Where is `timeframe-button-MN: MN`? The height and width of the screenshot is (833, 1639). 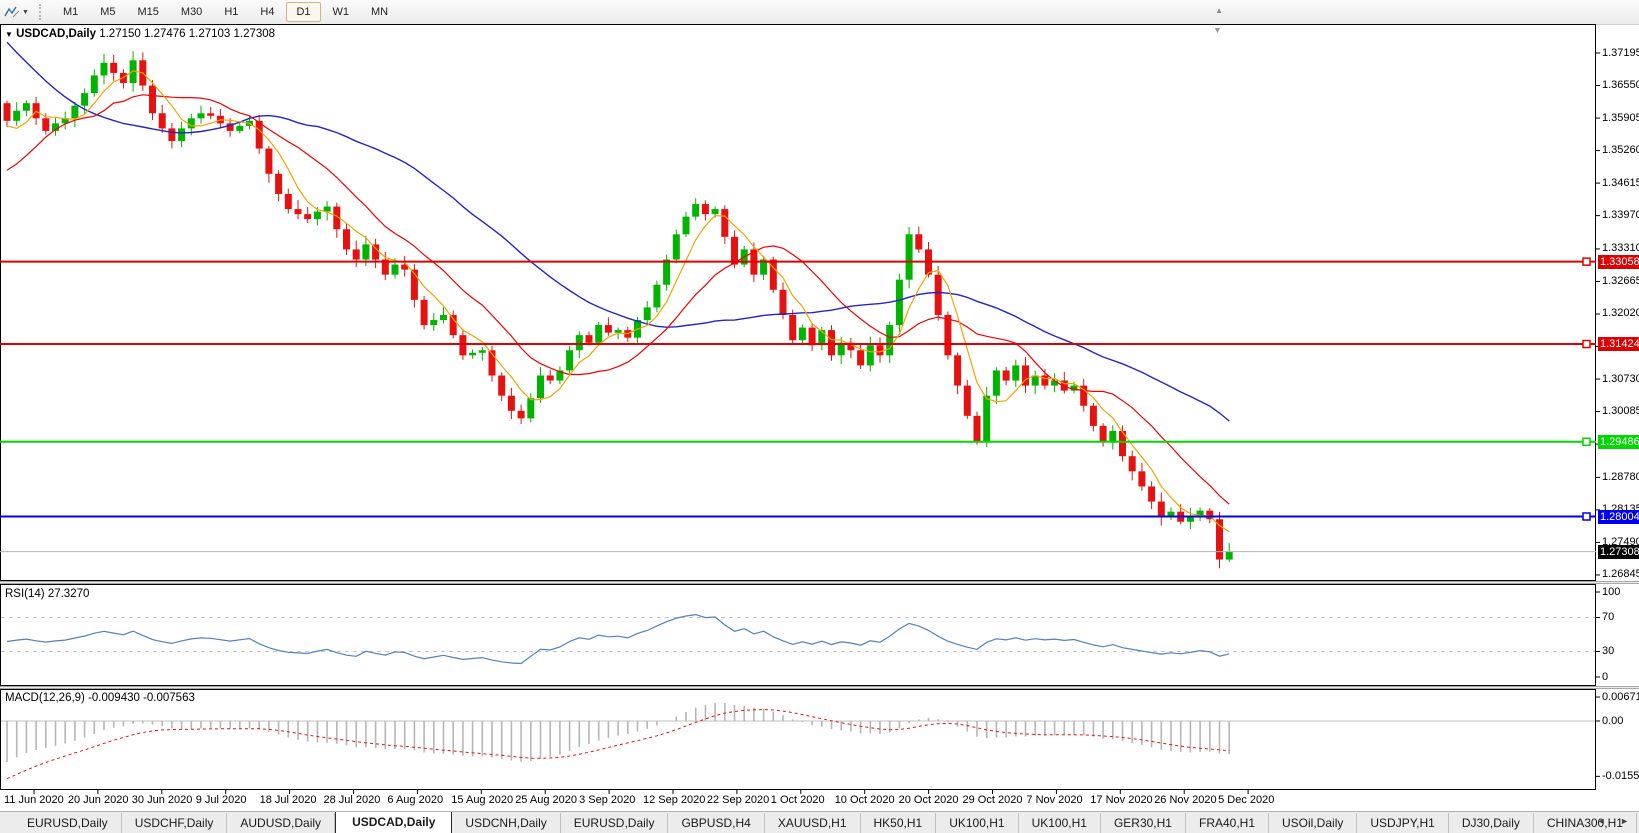
timeframe-button-MN: MN is located at coordinates (380, 12).